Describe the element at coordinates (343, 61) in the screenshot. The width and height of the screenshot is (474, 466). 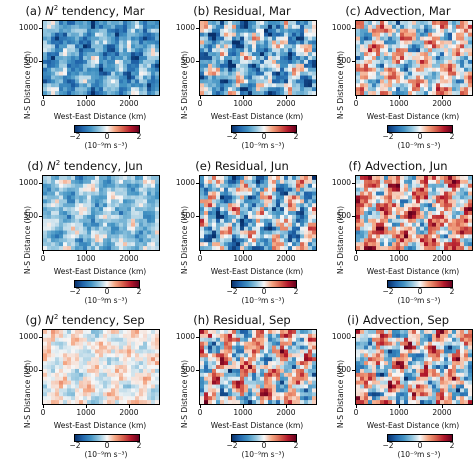
I see `y-tick-label: 500` at that location.